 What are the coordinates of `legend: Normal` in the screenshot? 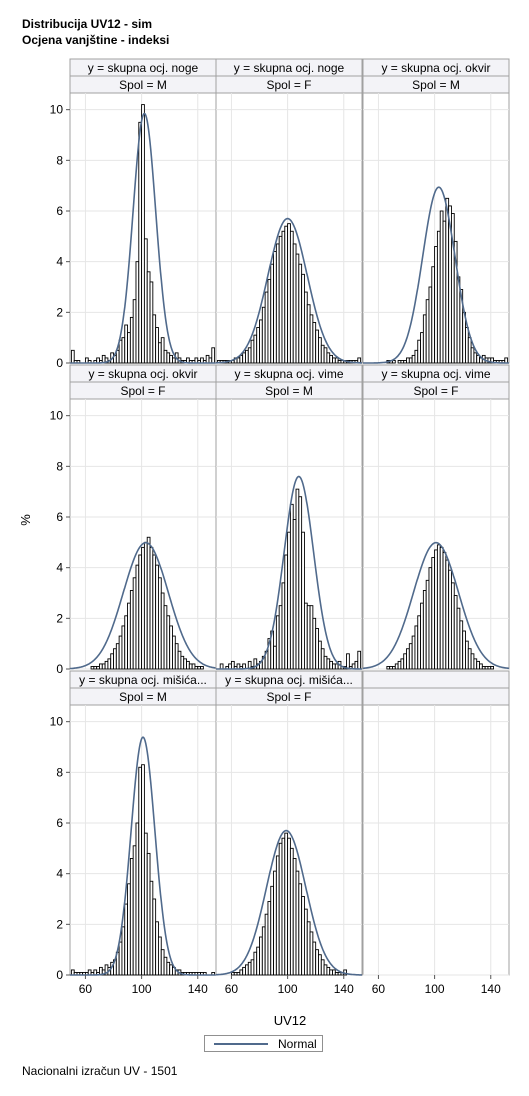 It's located at (263, 1043).